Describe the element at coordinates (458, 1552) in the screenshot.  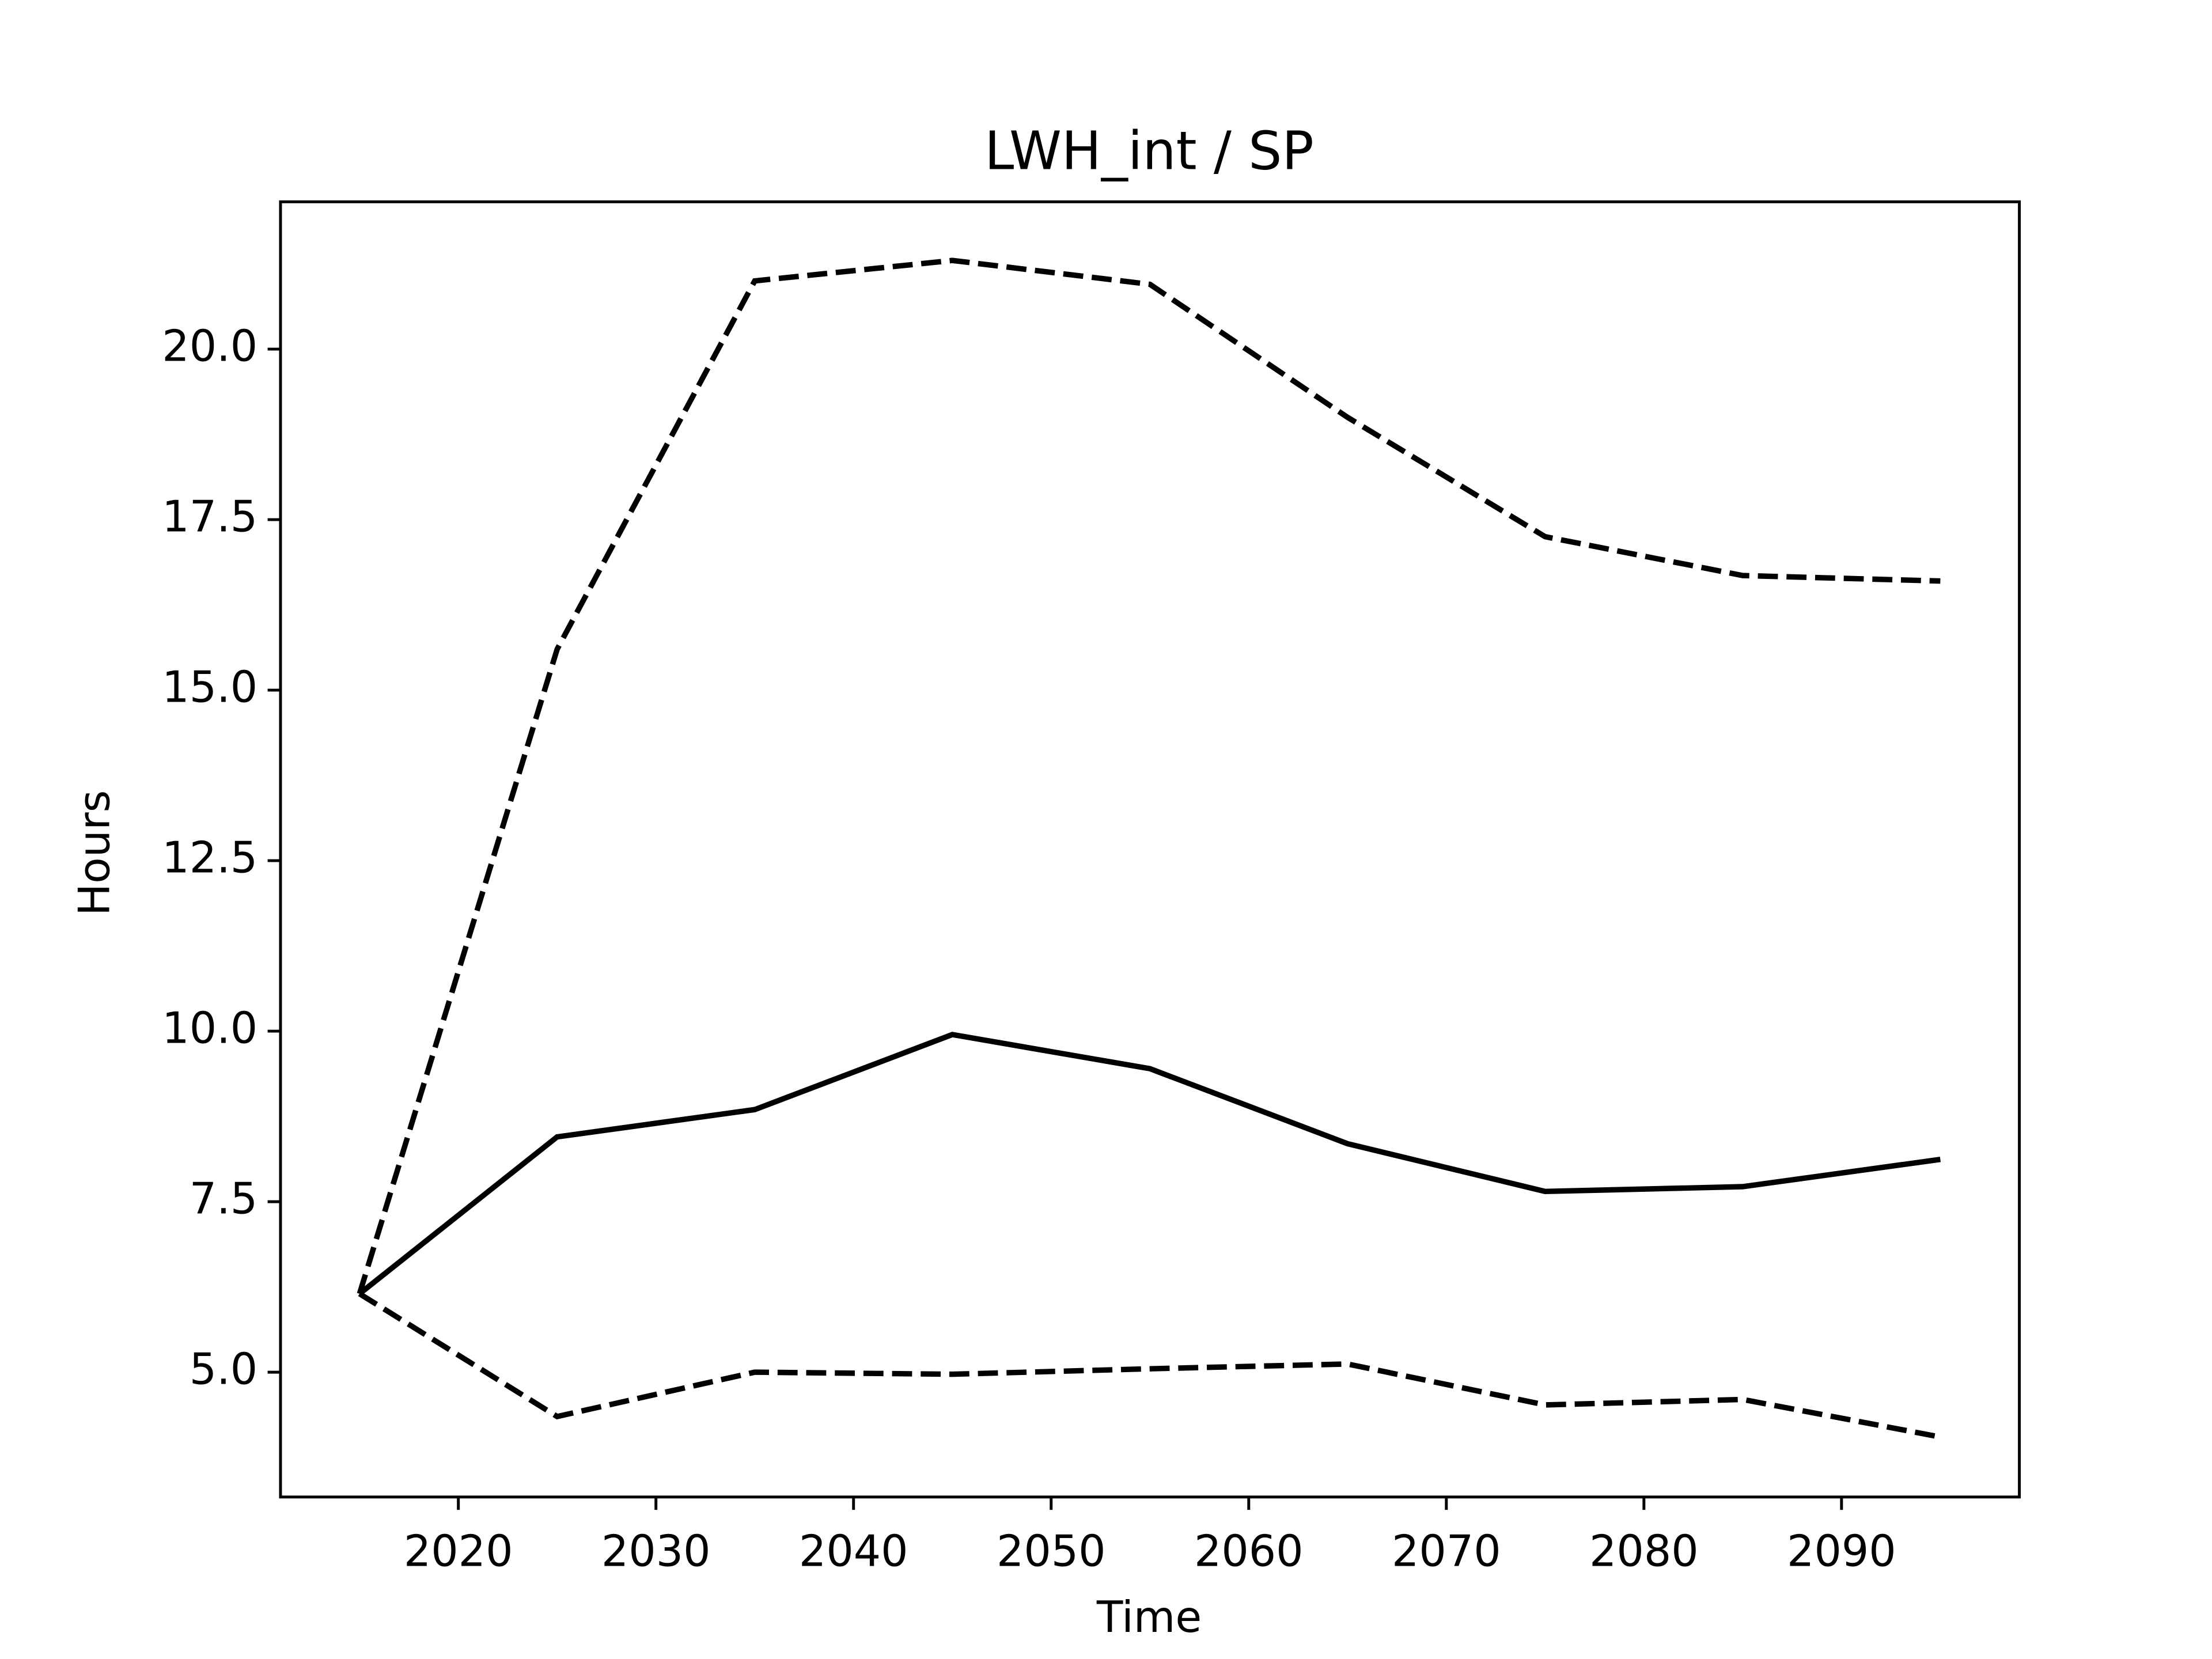
I see `x-tick-label: 2020` at that location.